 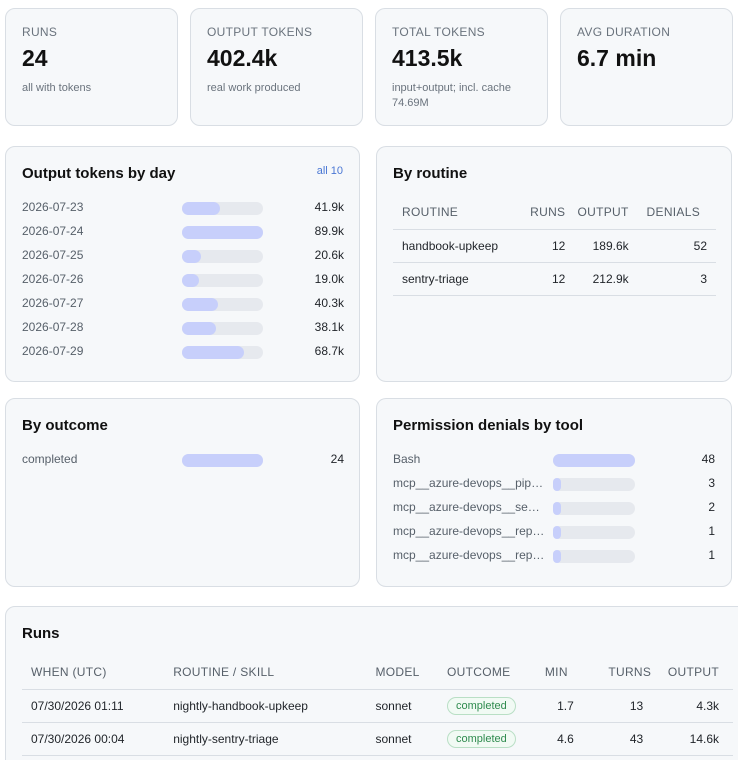 I want to click on day-bar-row: 2026-07-27 40.3k, so click(x=183, y=303).